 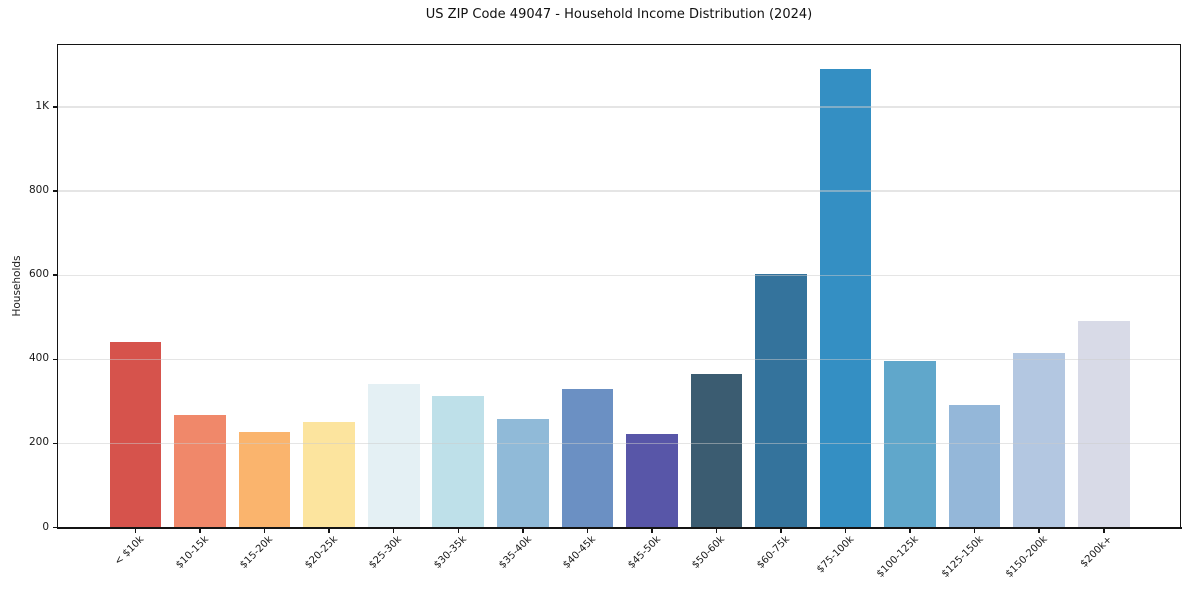 What do you see at coordinates (17, 286) in the screenshot?
I see `y-axis-label: Households` at bounding box center [17, 286].